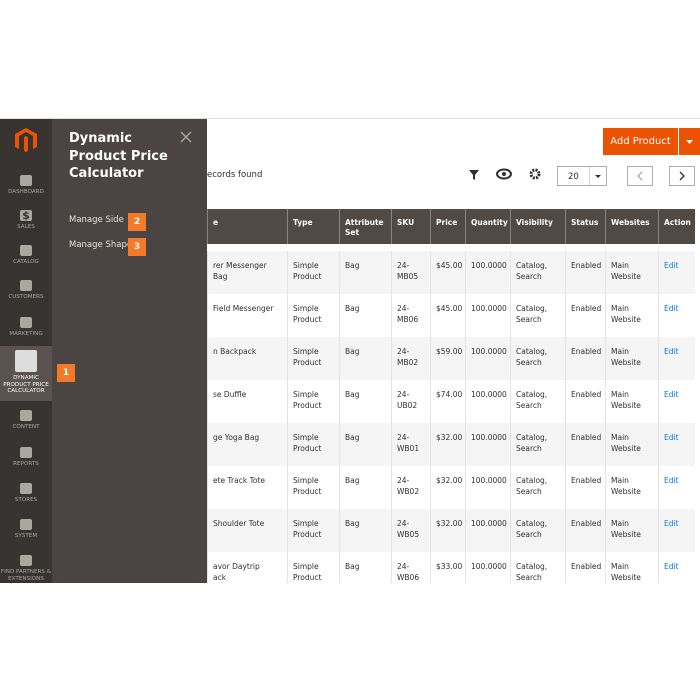 The image size is (700, 700). Describe the element at coordinates (640, 141) in the screenshot. I see `add-product-button: Add Product` at that location.